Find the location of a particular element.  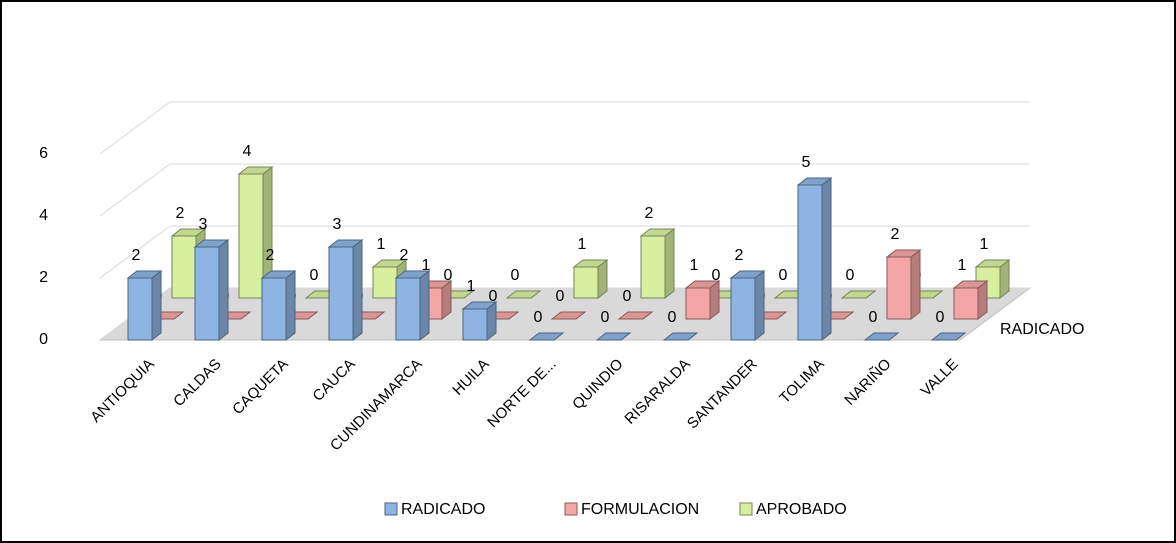

data-label: 5 is located at coordinates (806, 162).